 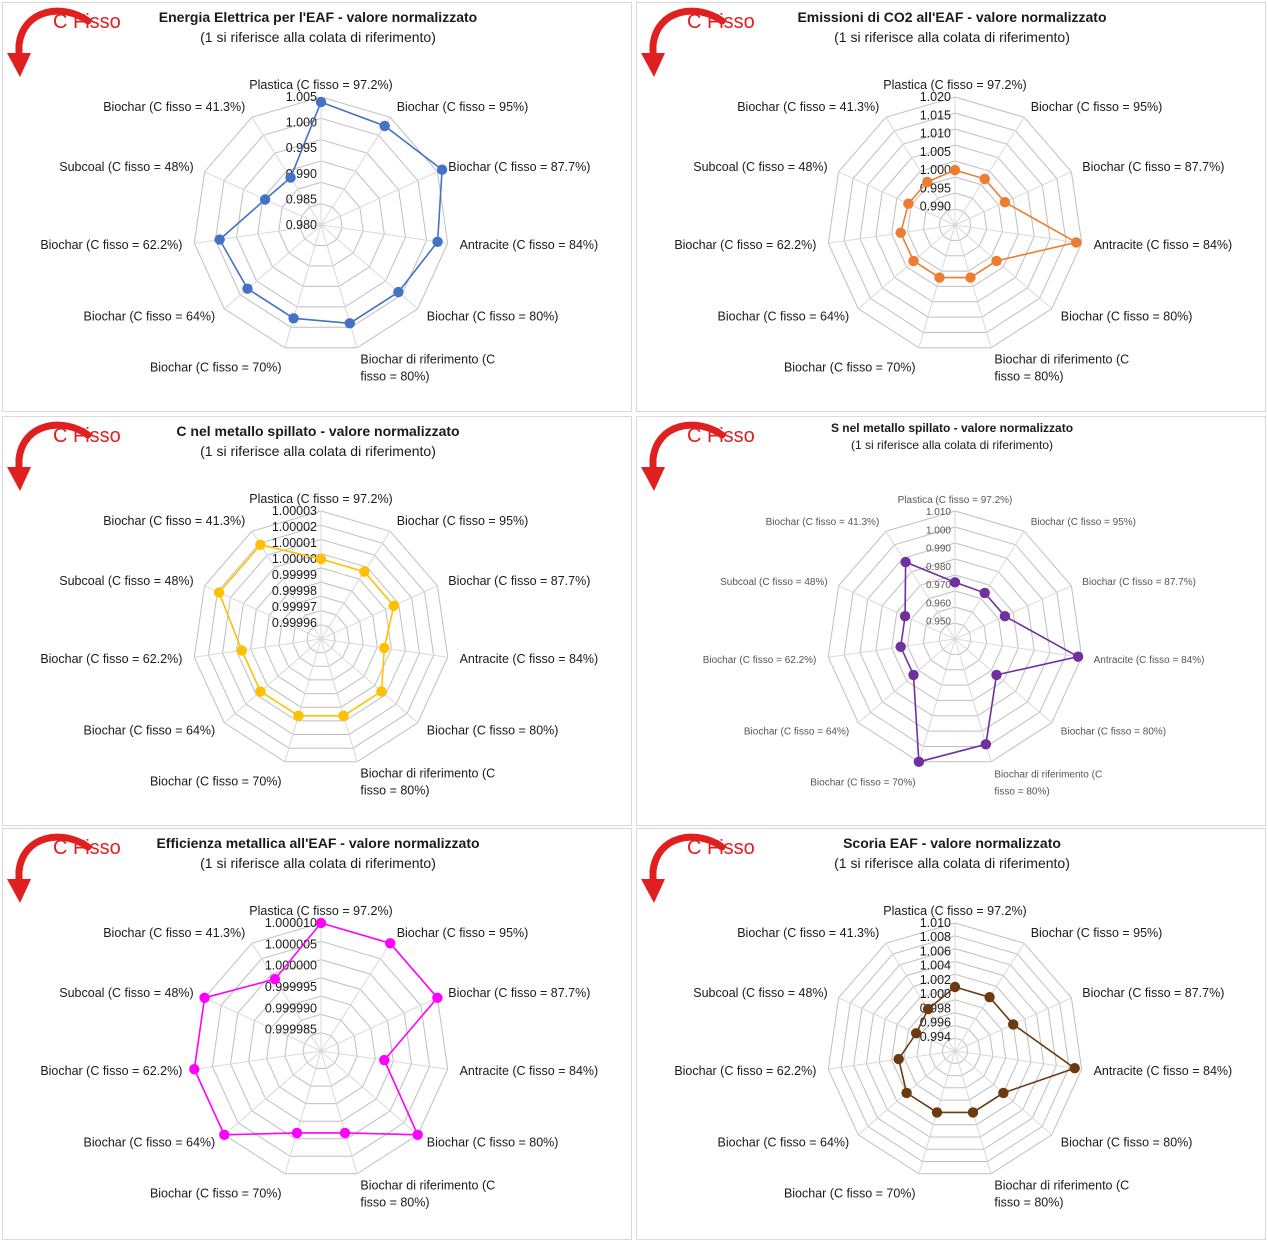 I want to click on axis-tick-label: 0.999990, so click(x=291, y=1008).